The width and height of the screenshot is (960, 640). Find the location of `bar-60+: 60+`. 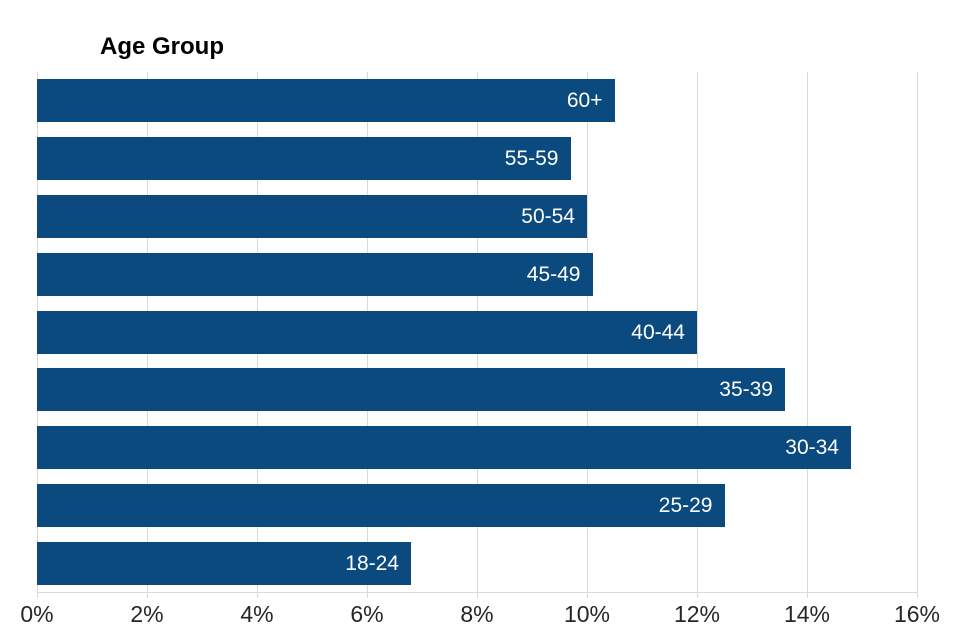

bar-60+: 60+ is located at coordinates (326, 100).